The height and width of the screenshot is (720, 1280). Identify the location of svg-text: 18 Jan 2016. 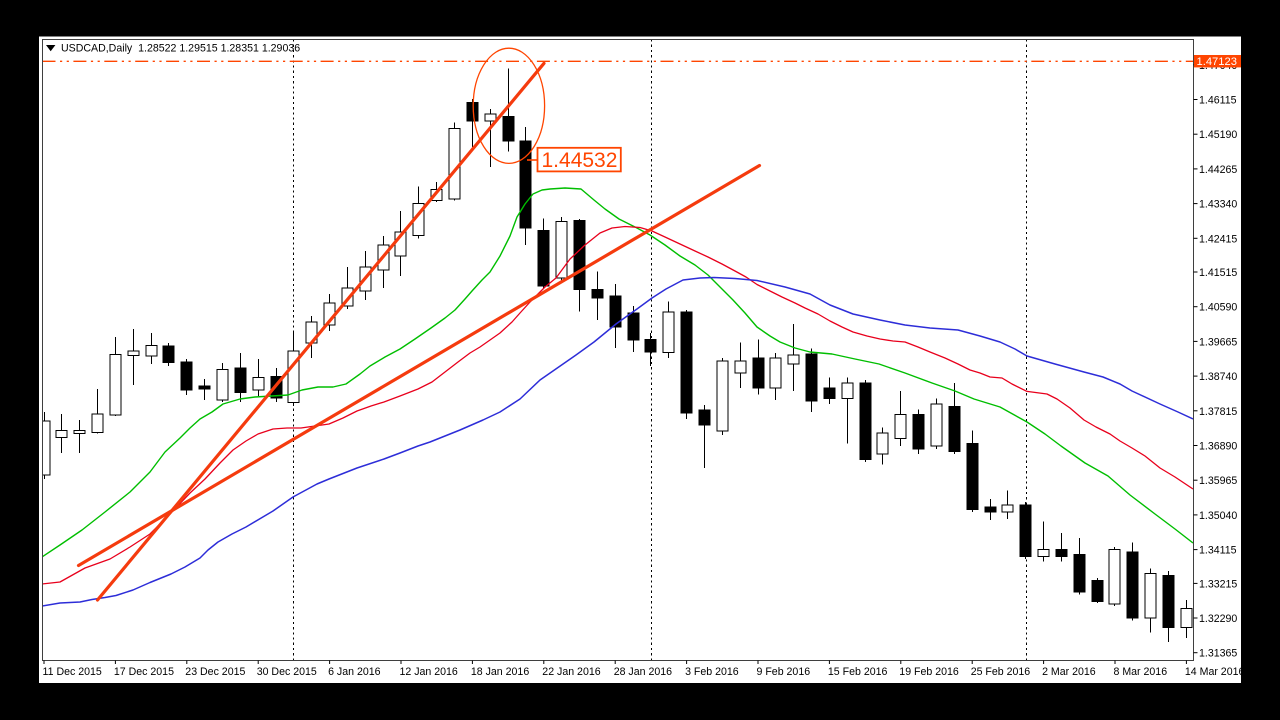
(500, 672).